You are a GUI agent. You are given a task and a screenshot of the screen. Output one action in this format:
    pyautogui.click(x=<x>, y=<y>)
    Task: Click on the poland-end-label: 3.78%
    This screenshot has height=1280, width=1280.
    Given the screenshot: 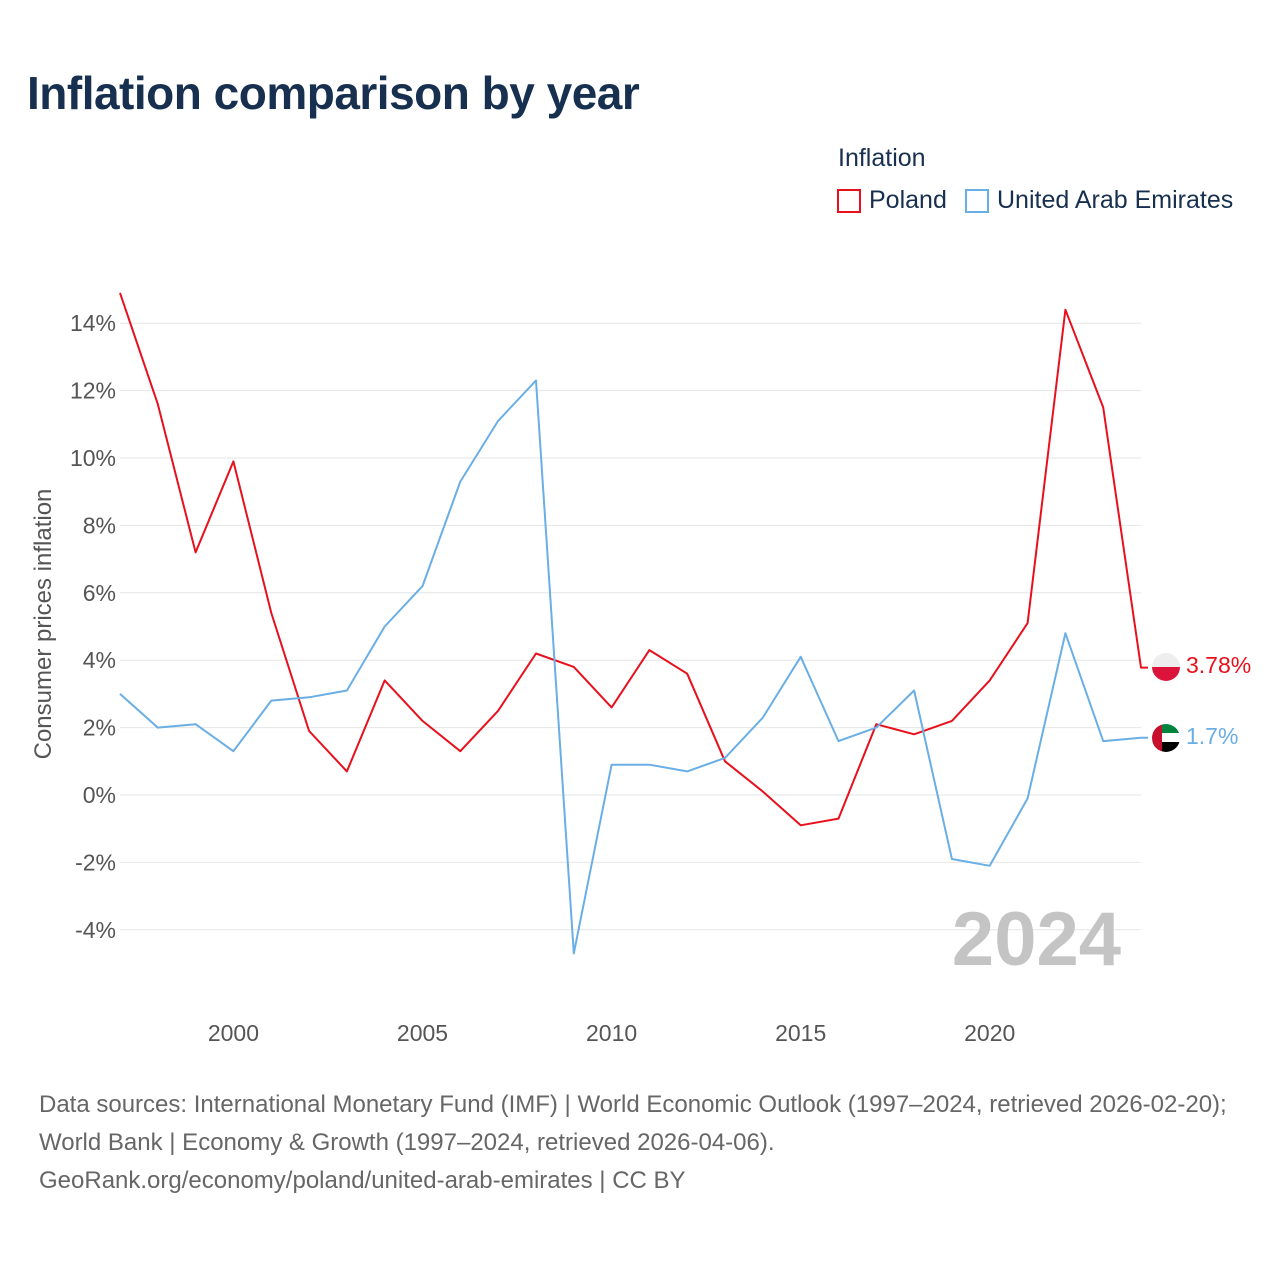 What is the action you would take?
    pyautogui.click(x=1218, y=665)
    